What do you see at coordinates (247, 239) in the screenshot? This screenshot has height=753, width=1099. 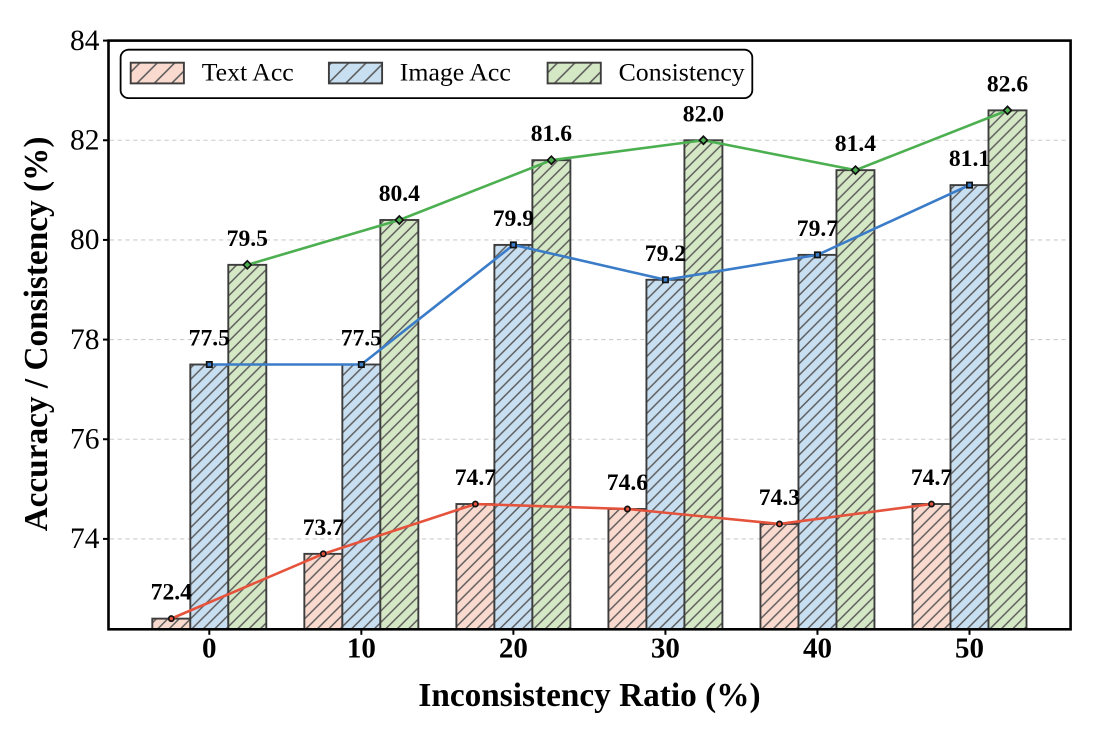 I see `svg-text: 79.5` at bounding box center [247, 239].